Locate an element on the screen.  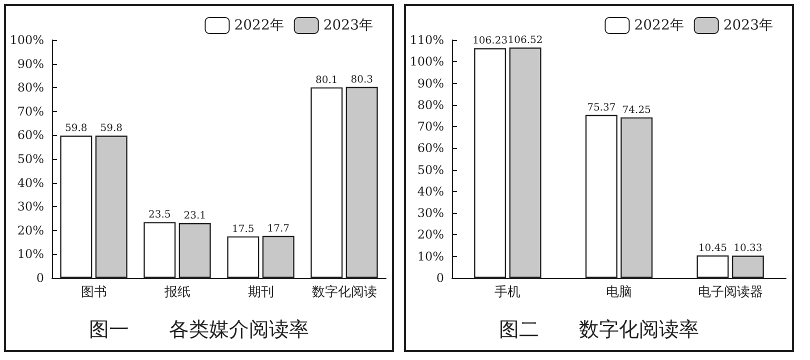
x-tick-label: 电脑 is located at coordinates (619, 292).